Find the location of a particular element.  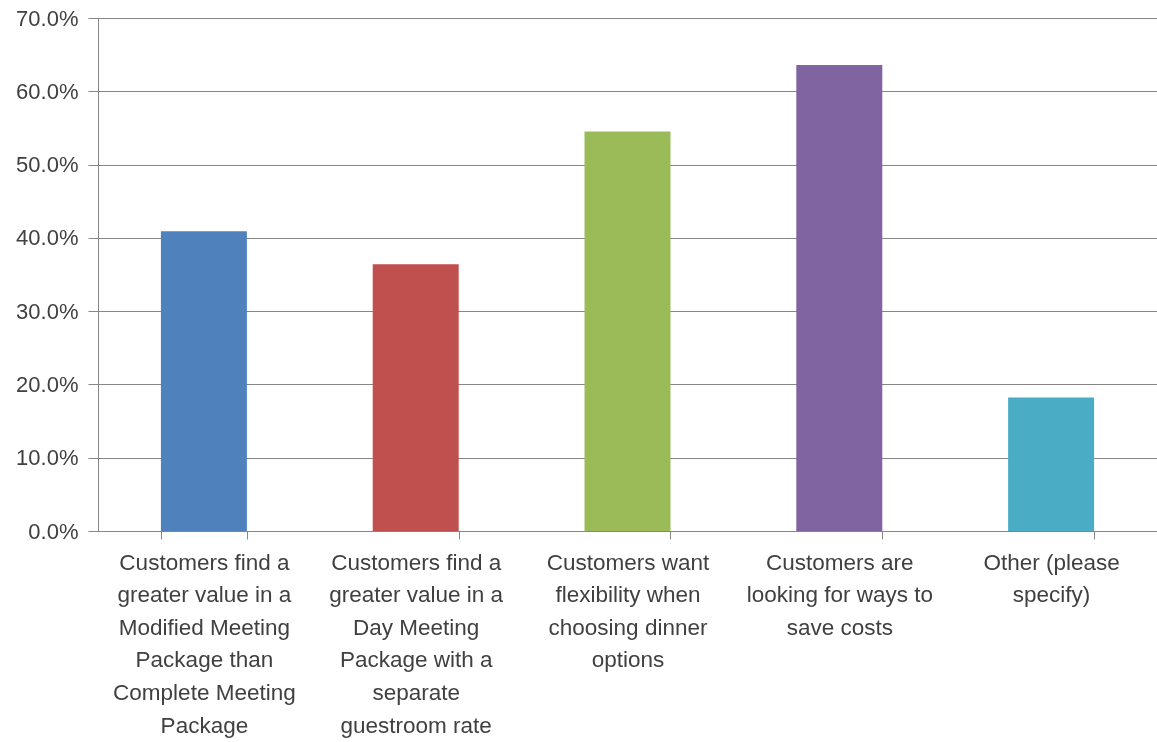

x-tick-label: Customers find a greater value in a Modified Meeting Package than Complete Meeting Package is located at coordinates (204, 643).